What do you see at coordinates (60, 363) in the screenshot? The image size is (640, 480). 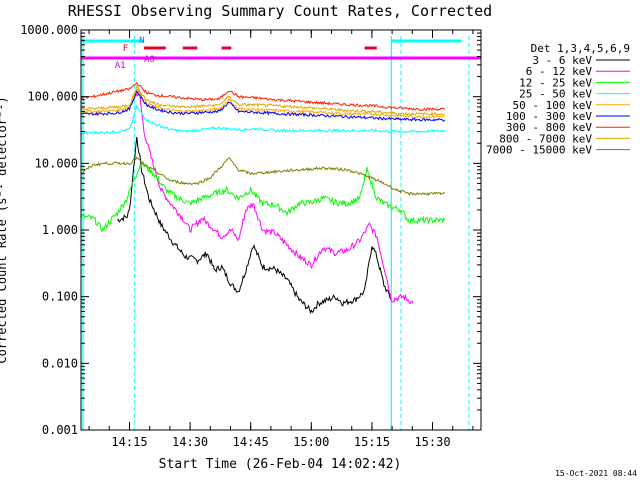 I see `y-tick-label: 0.010` at bounding box center [60, 363].